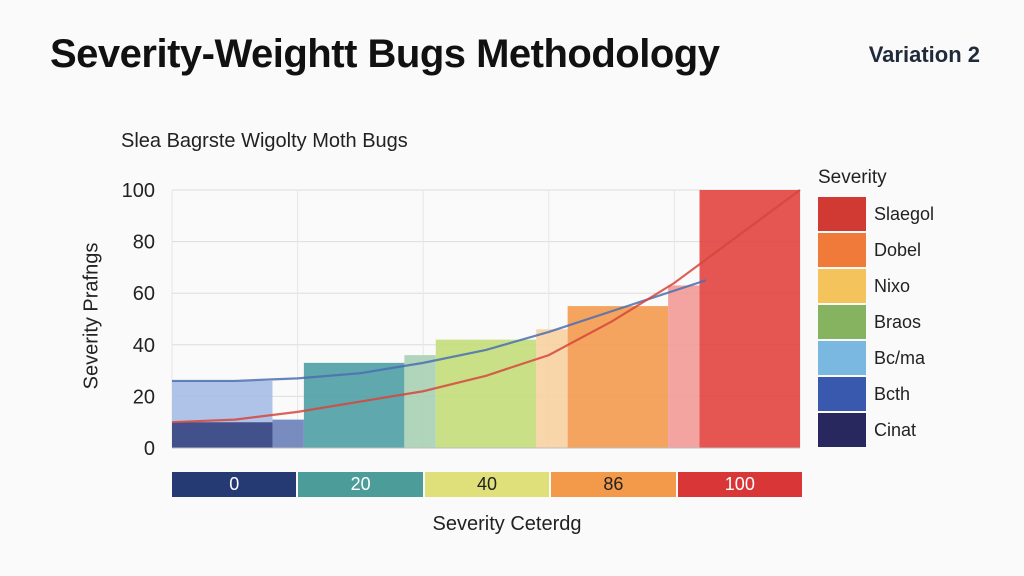 The height and width of the screenshot is (576, 1024). I want to click on scale-segment: 20, so click(361, 484).